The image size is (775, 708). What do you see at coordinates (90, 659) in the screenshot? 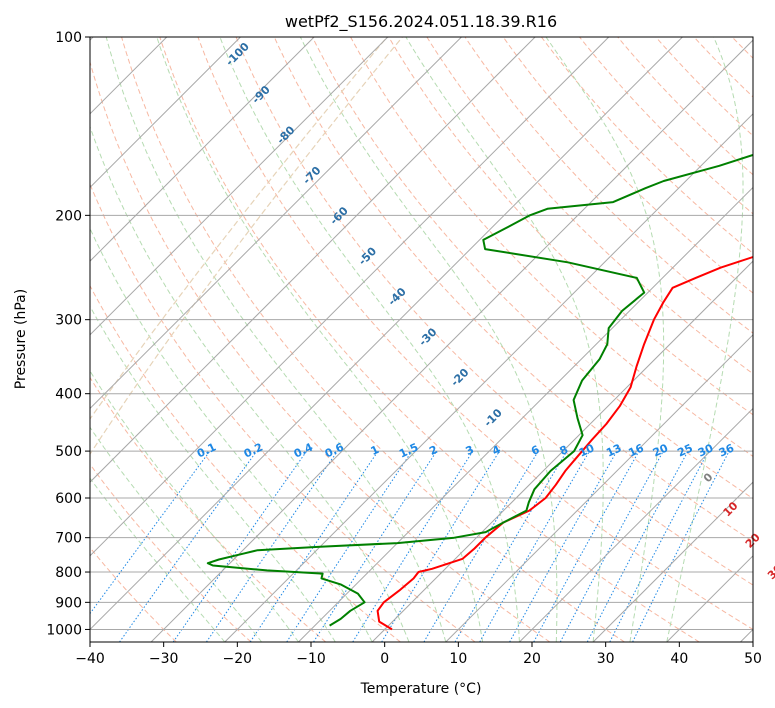
I see `x-tick-label: −40` at bounding box center [90, 659].